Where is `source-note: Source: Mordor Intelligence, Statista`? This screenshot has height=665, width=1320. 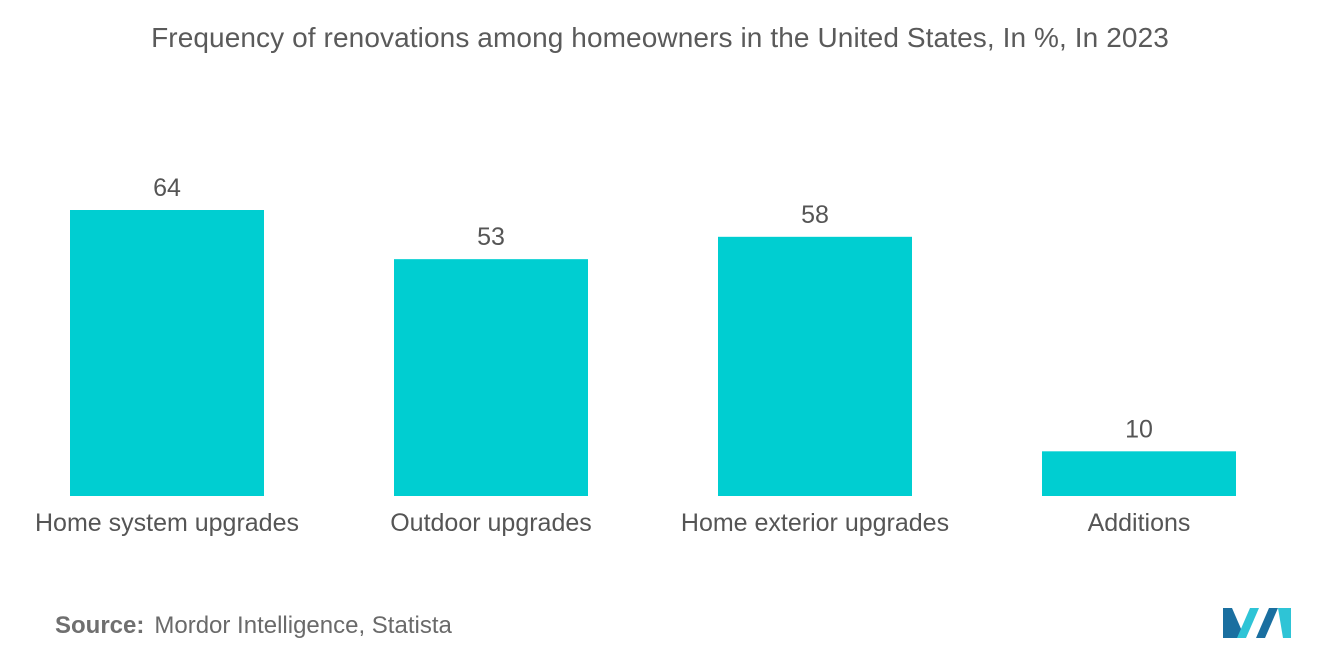 source-note: Source: Mordor Intelligence, Statista is located at coordinates (253, 626).